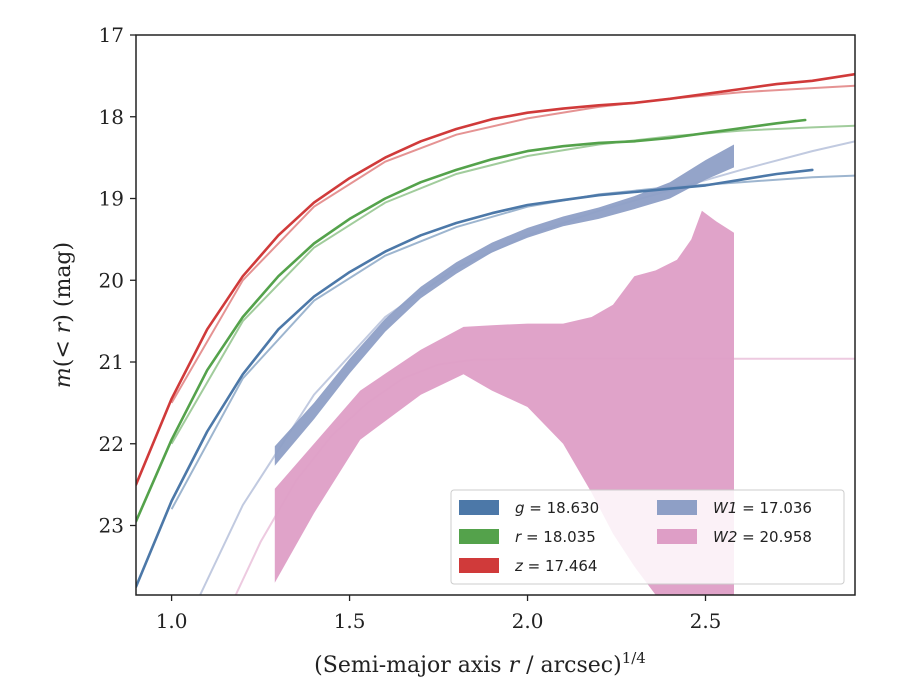 The height and width of the screenshot is (700, 900). I want to click on y-tick-label: 23, so click(111, 526).